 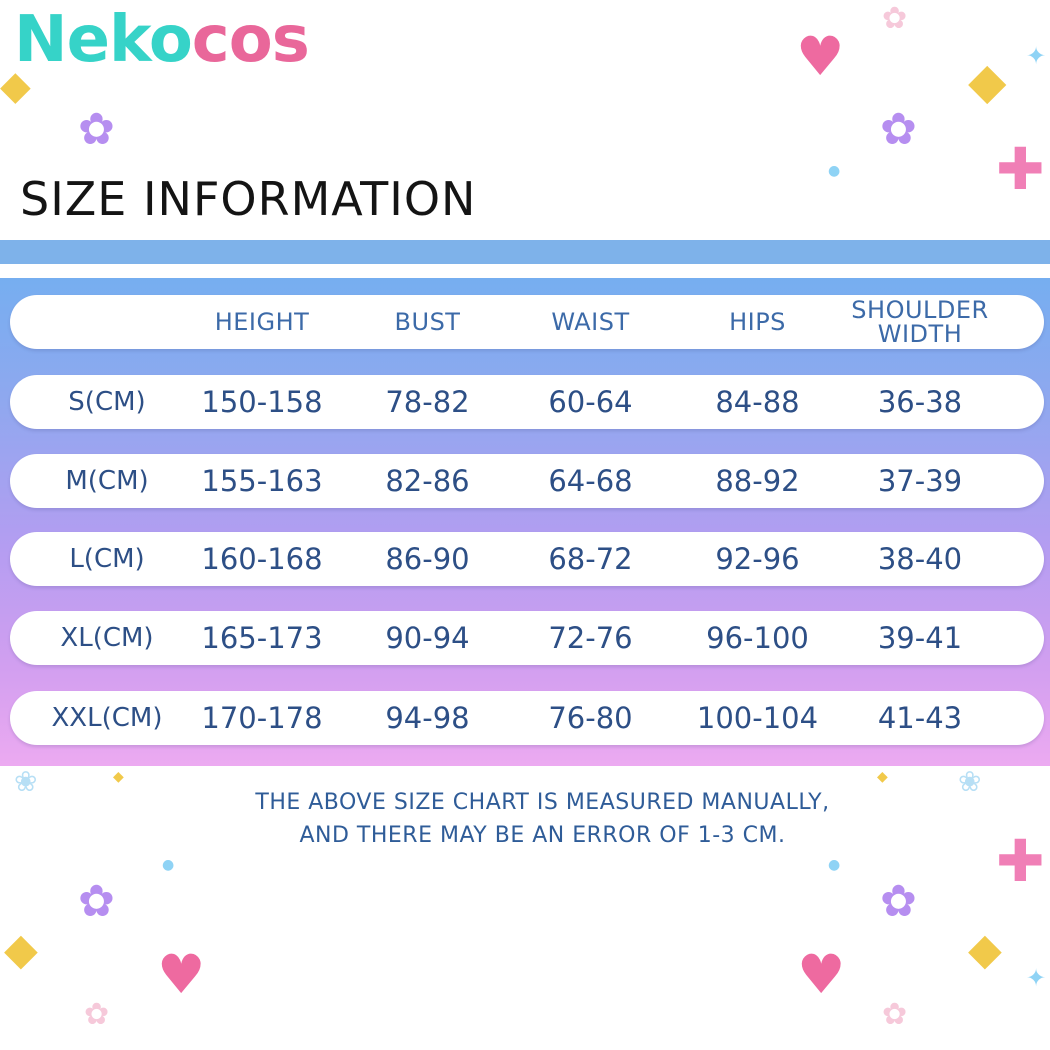 What do you see at coordinates (262, 638) in the screenshot?
I see `height-value: 165-173` at bounding box center [262, 638].